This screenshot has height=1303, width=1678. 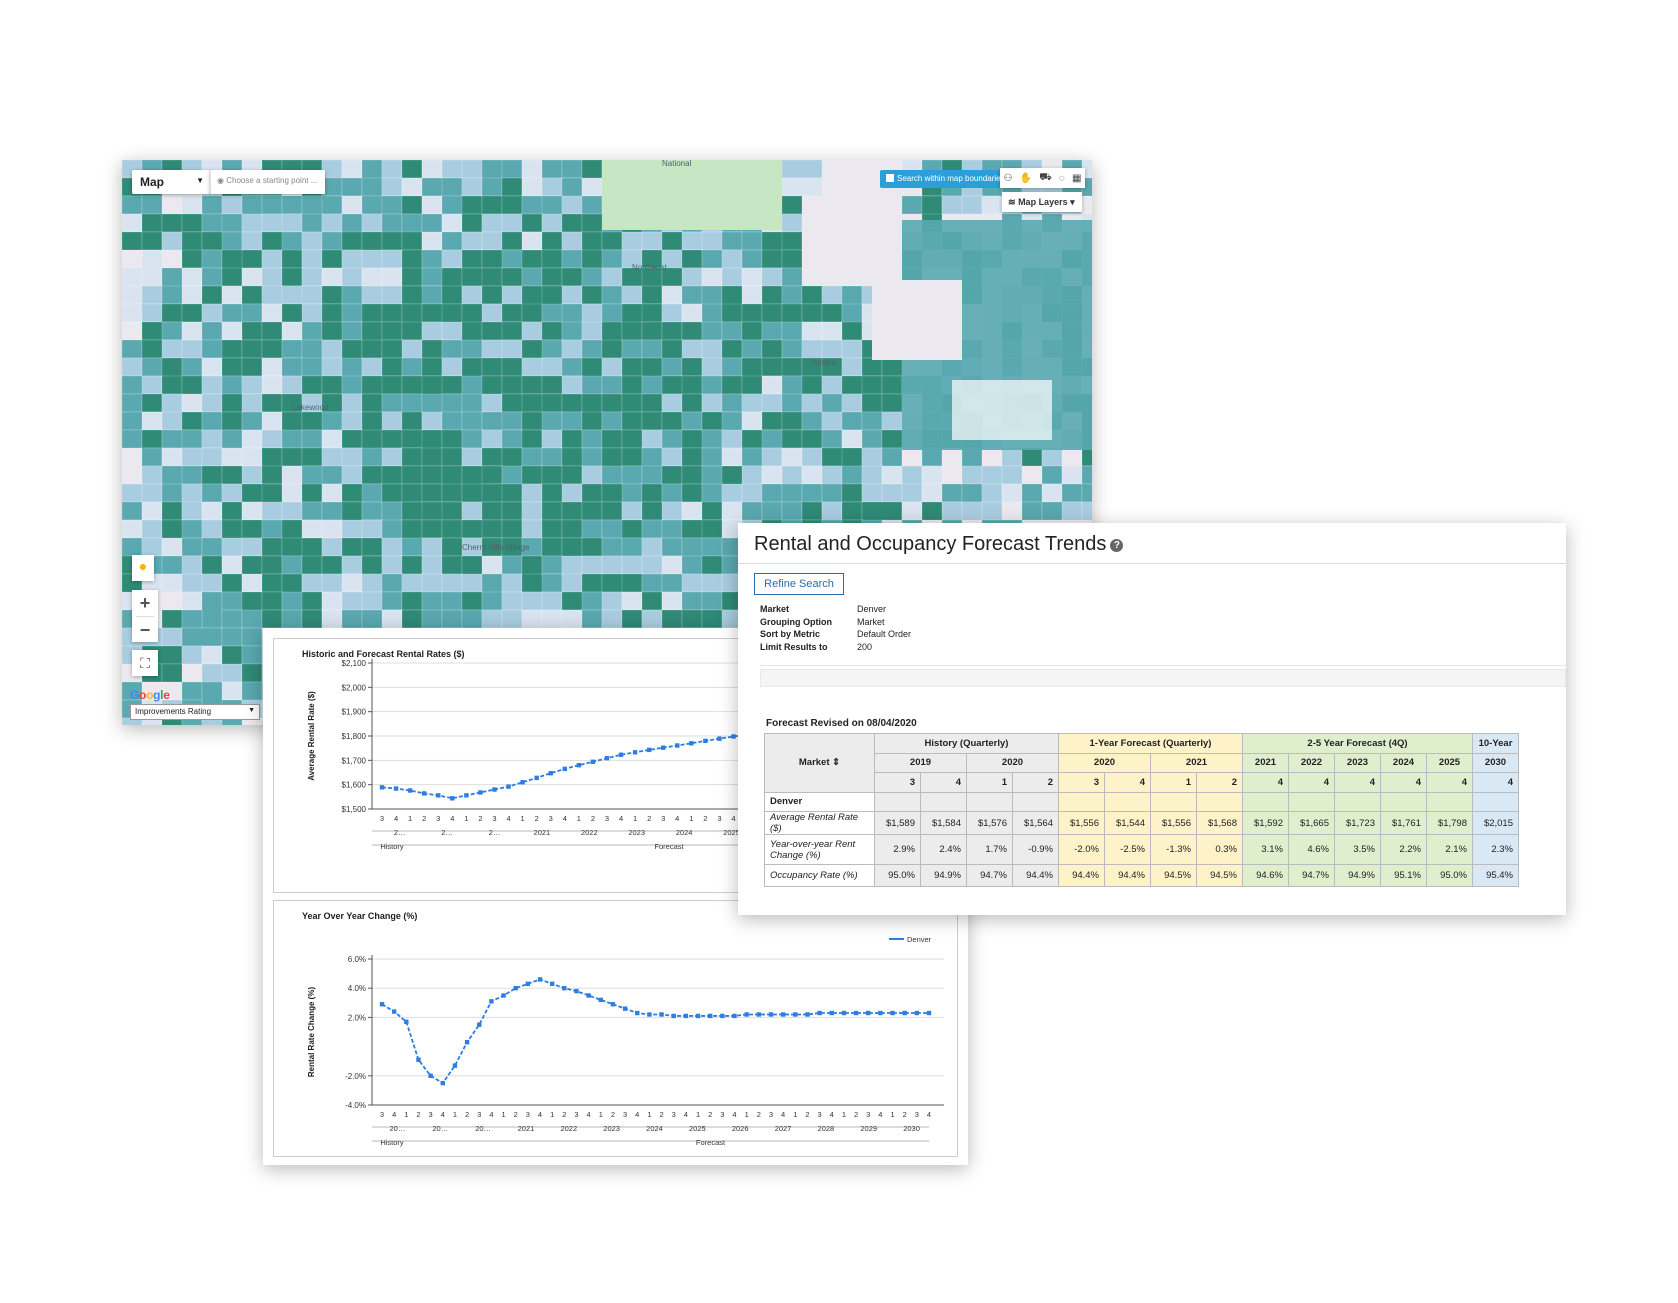 I want to click on overlay-metric-select: Improvements Rating ▼, so click(x=195, y=712).